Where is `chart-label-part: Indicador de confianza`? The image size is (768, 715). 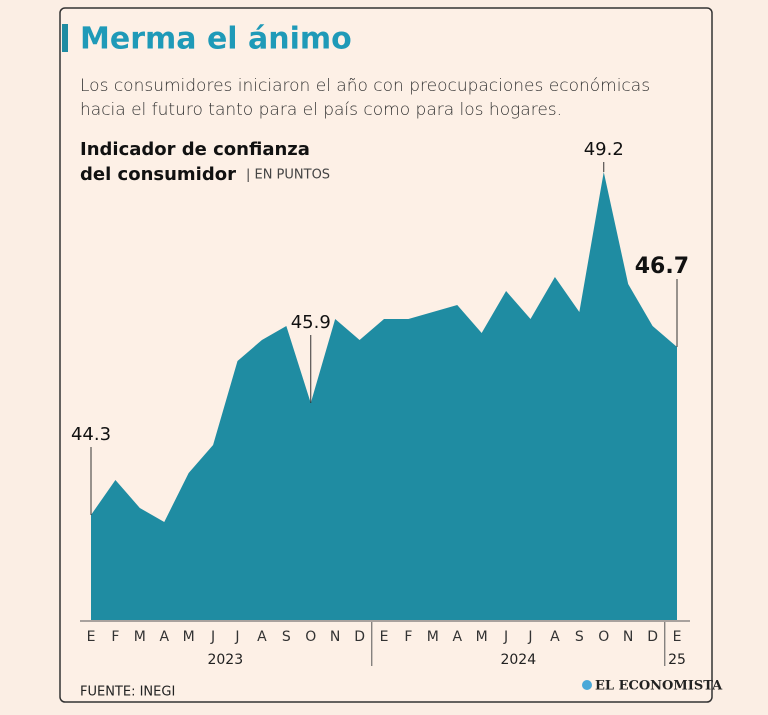
chart-label-part: Indicador de confianza is located at coordinates (195, 149).